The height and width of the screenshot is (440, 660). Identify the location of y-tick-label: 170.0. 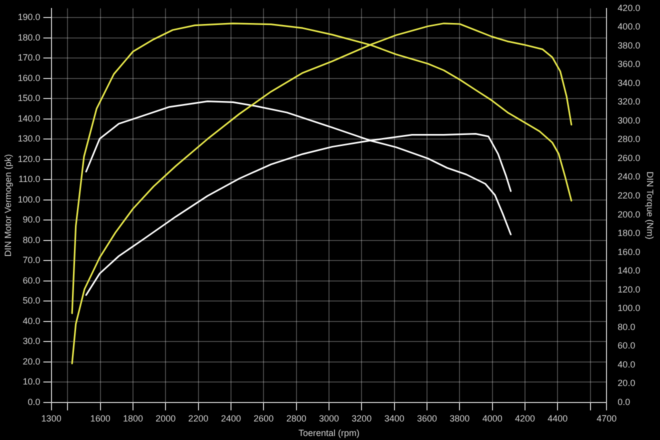
(29, 57).